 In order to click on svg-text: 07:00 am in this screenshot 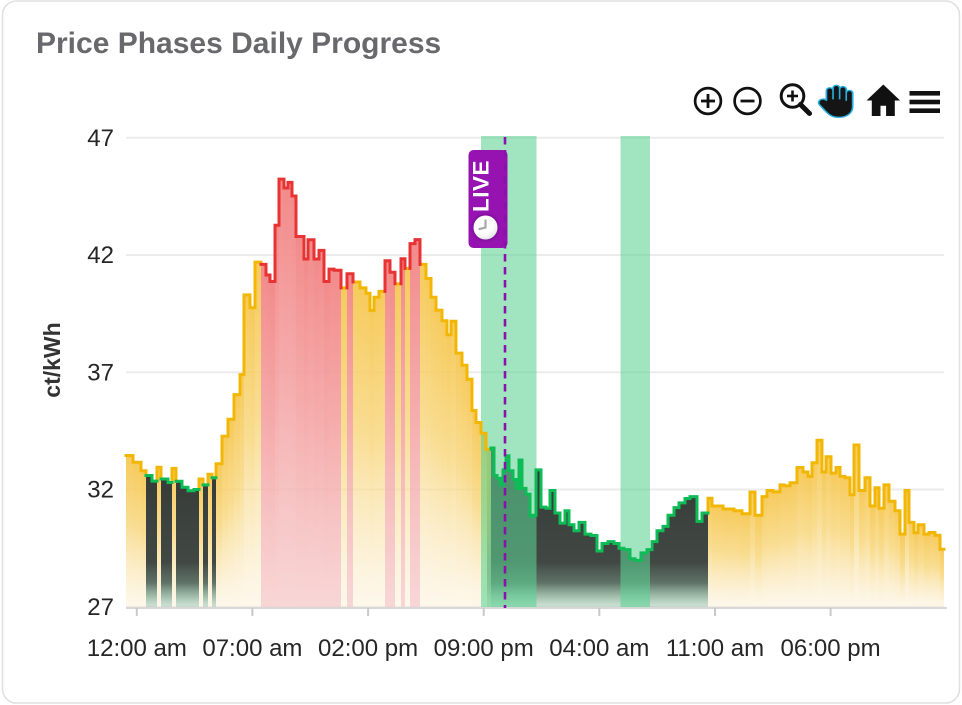, I will do `click(252, 648)`.